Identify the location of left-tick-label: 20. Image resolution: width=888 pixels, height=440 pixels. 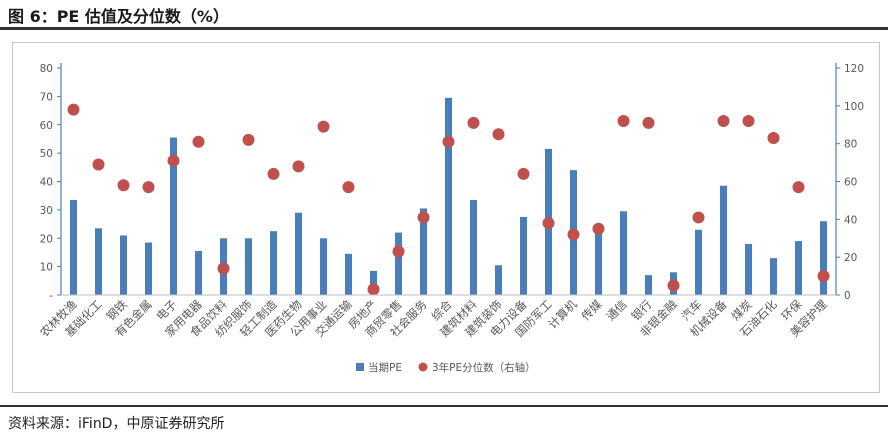
(46, 239).